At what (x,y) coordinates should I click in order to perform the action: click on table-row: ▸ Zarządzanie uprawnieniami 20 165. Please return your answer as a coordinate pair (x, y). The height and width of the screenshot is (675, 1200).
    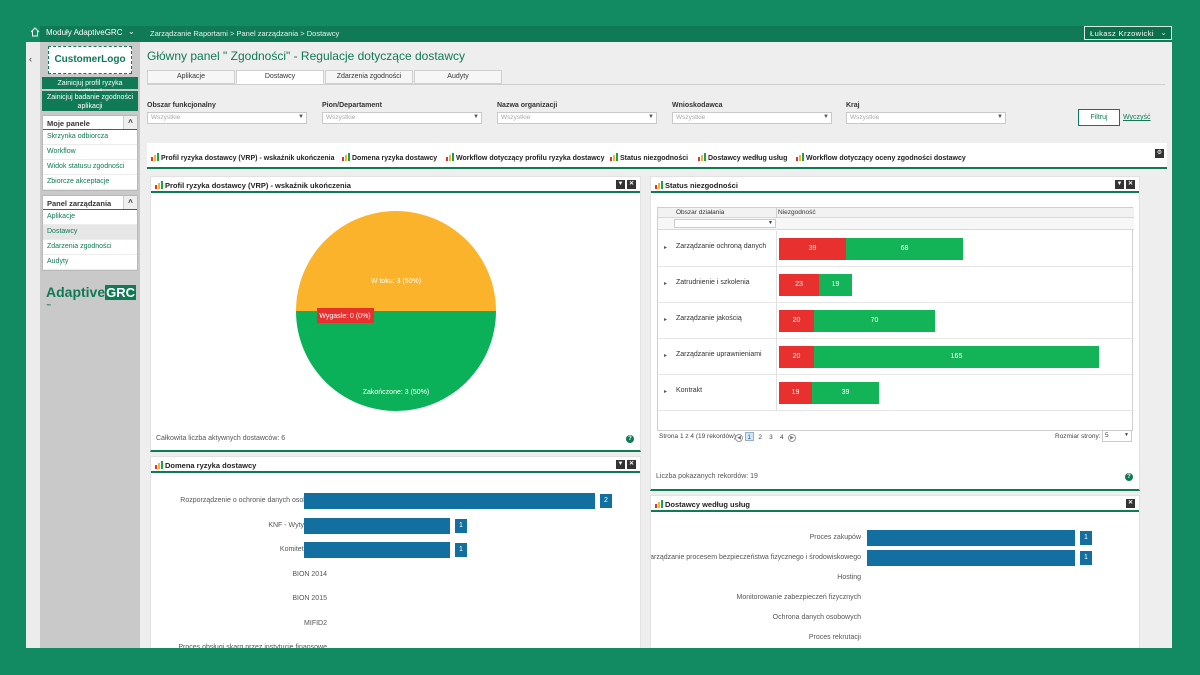
    Looking at the image, I should click on (896, 357).